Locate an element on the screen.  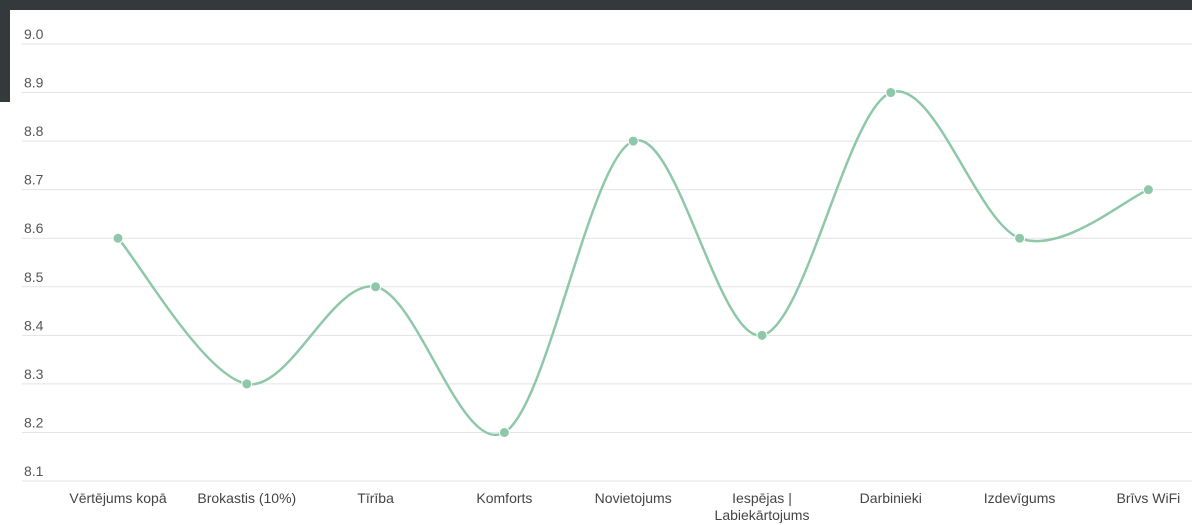
x-category-label: Izdevīgums is located at coordinates (1020, 498).